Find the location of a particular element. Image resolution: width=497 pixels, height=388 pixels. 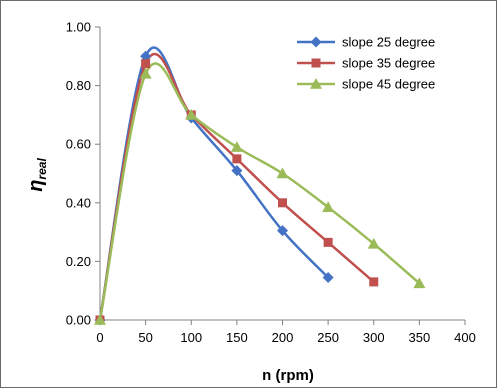

y-tick-label: 0.40 is located at coordinates (78, 202).